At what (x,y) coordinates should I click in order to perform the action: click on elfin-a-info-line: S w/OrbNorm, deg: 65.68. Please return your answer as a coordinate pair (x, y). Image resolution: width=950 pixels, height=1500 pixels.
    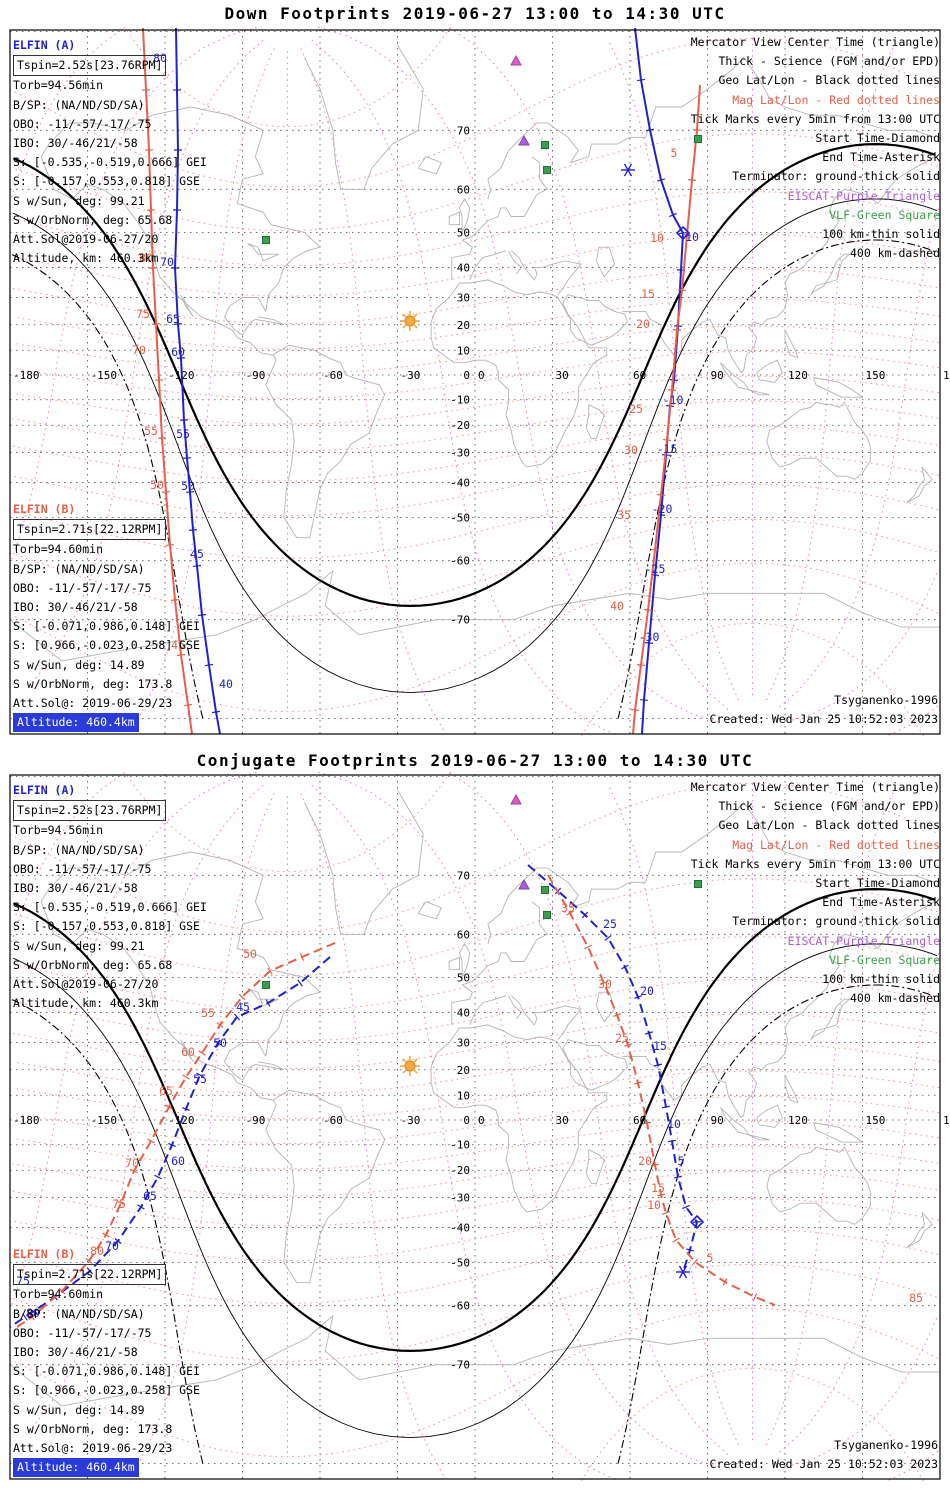
    Looking at the image, I should click on (93, 219).